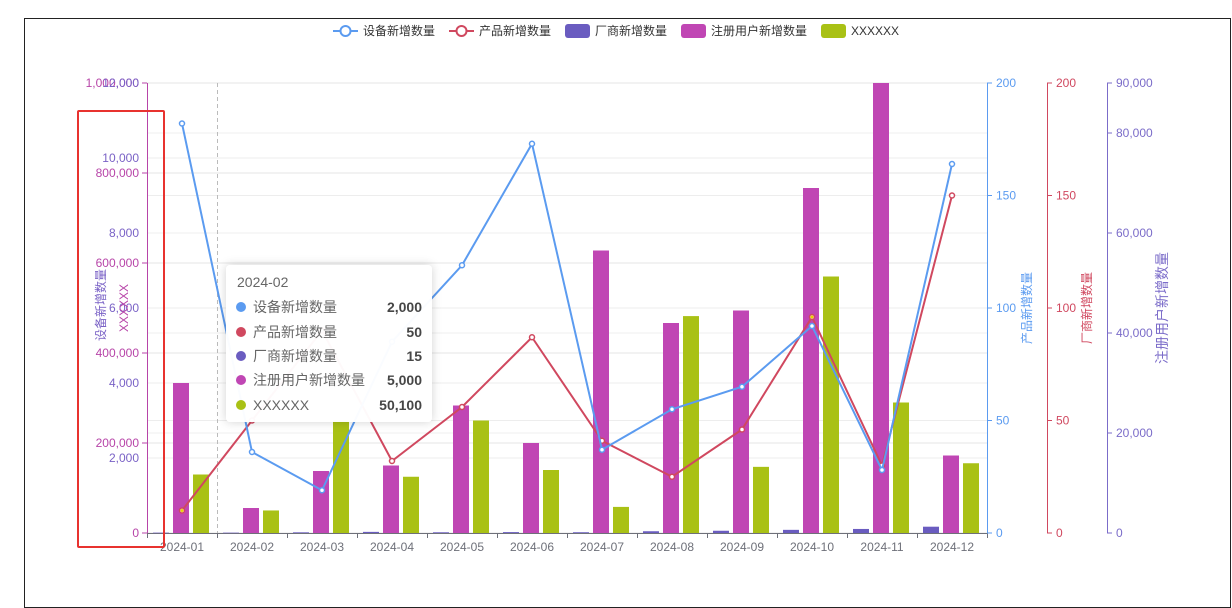 Image resolution: width=1232 pixels, height=608 pixels. What do you see at coordinates (1134, 333) in the screenshot?
I see `y-right3-tick-label: 40,000` at bounding box center [1134, 333].